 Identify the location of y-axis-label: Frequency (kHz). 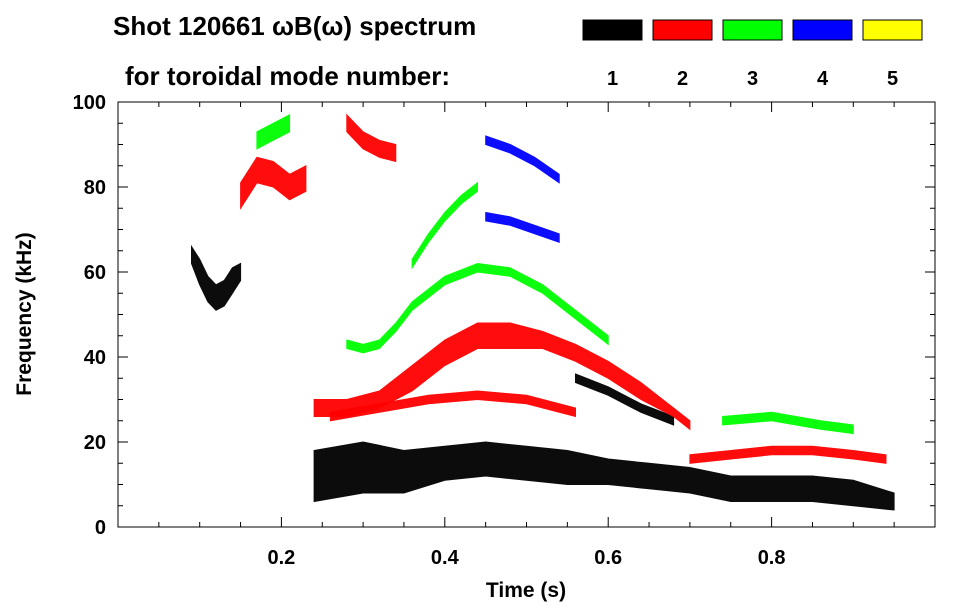
(24, 313).